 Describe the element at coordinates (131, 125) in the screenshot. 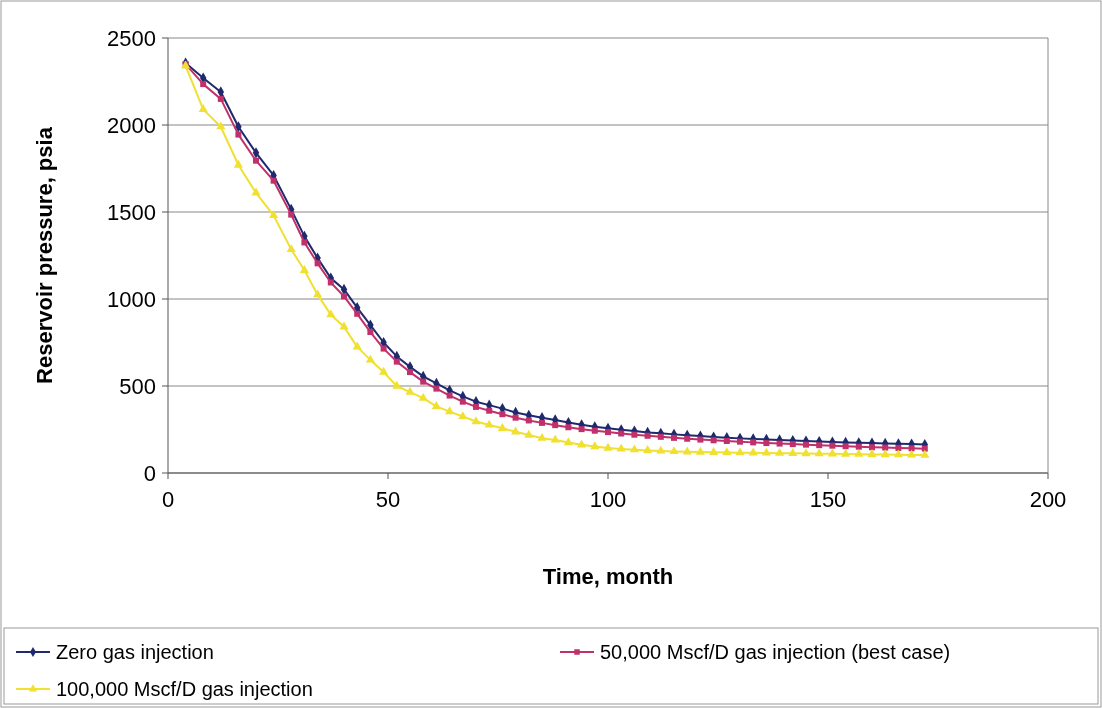

I see `y-tick-label: 2000` at that location.